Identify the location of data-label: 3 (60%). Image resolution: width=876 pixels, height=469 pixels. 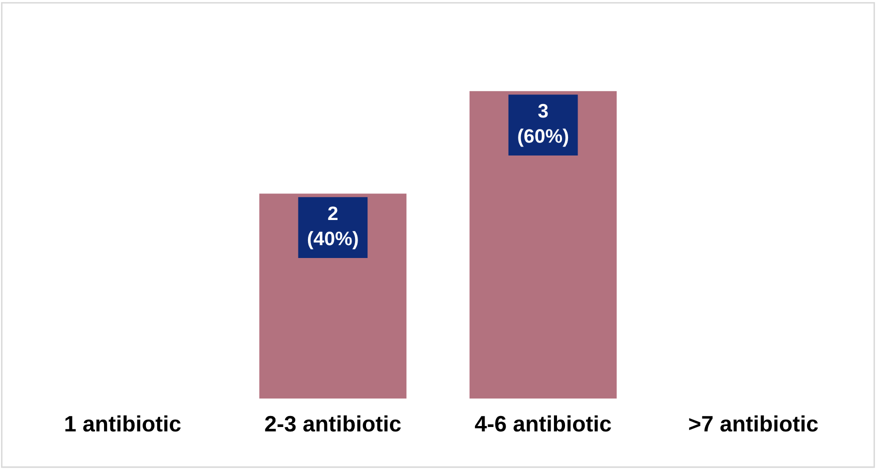
(543, 125).